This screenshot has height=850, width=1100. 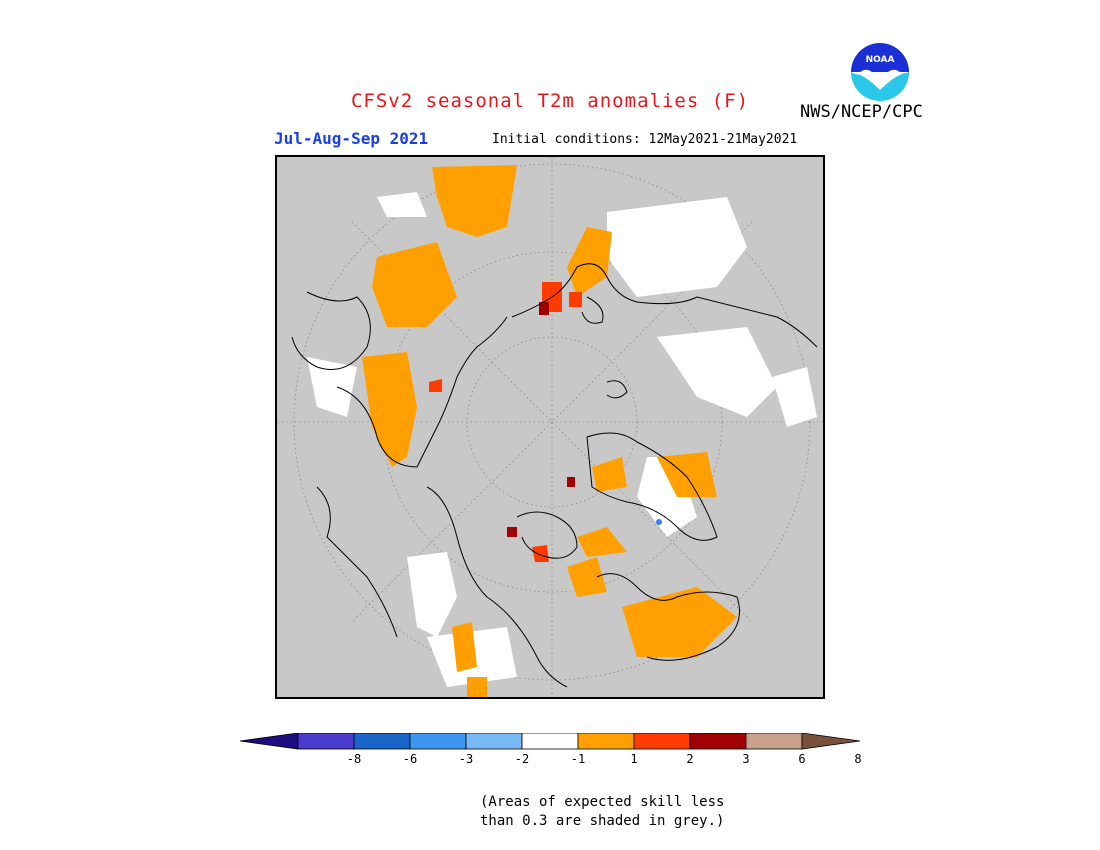 I want to click on cool-spot, so click(x=659, y=522).